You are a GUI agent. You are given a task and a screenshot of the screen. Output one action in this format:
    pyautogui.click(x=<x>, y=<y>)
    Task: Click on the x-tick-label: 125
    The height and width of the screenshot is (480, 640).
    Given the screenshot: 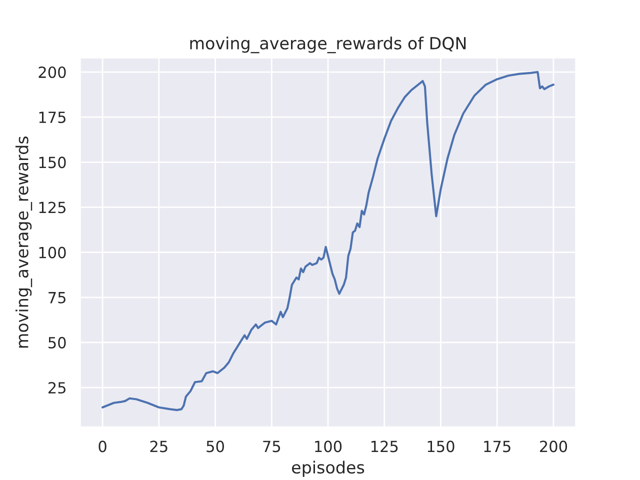 What is the action you would take?
    pyautogui.click(x=384, y=446)
    